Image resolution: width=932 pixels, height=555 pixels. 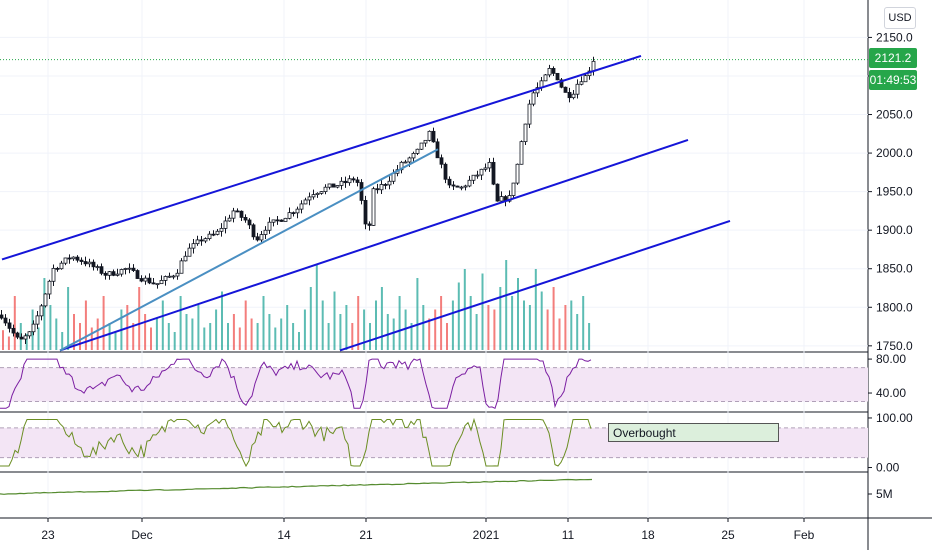 What do you see at coordinates (891, 393) in the screenshot?
I see `y-tick-label: 40.00` at bounding box center [891, 393].